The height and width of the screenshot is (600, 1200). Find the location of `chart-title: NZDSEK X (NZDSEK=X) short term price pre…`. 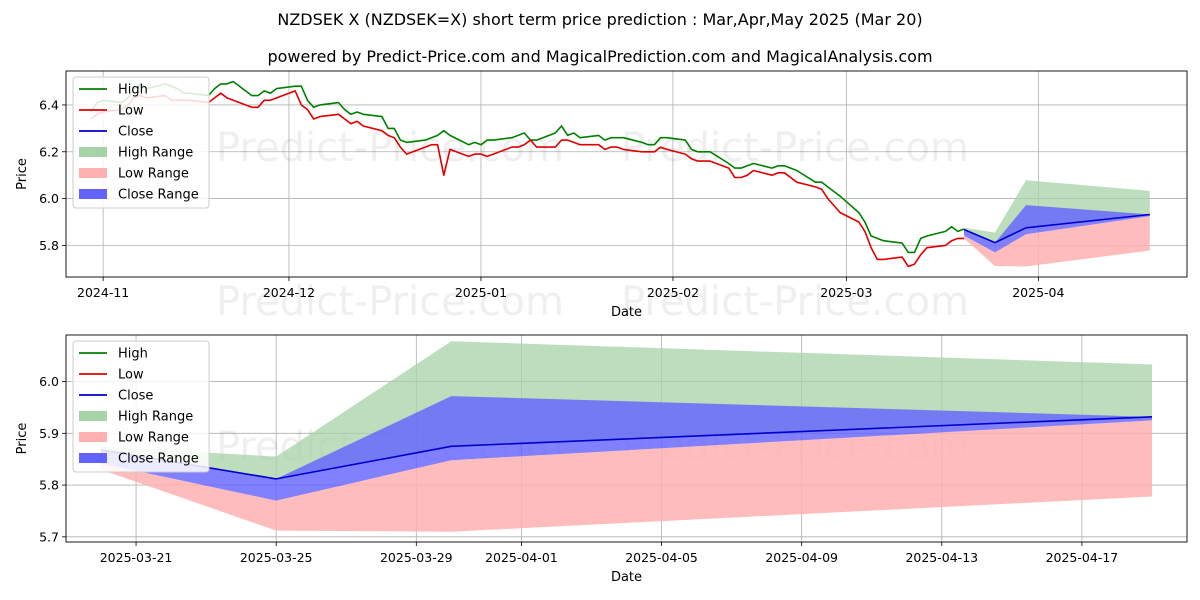

chart-title: NZDSEK X (NZDSEK=X) short term price pre… is located at coordinates (599, 19).